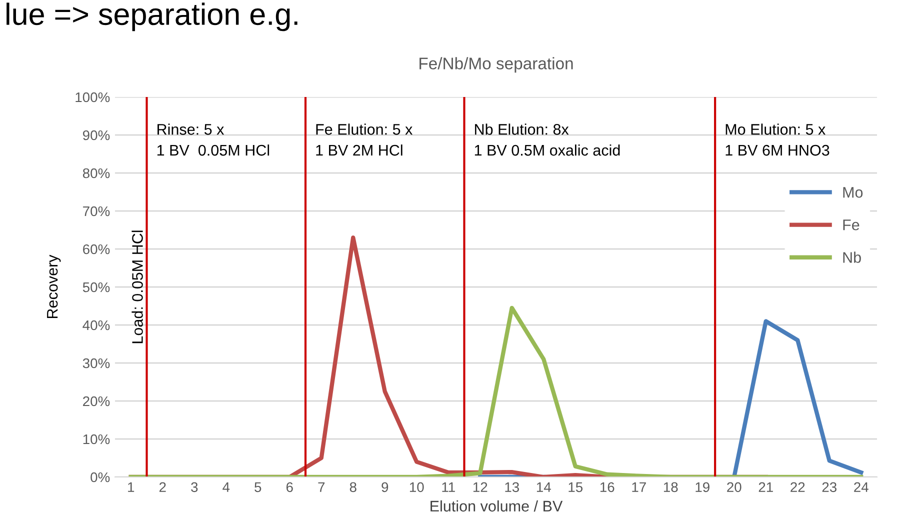 Image resolution: width=903 pixels, height=532 pixels. What do you see at coordinates (852, 257) in the screenshot?
I see `legend-label: Nb` at bounding box center [852, 257].